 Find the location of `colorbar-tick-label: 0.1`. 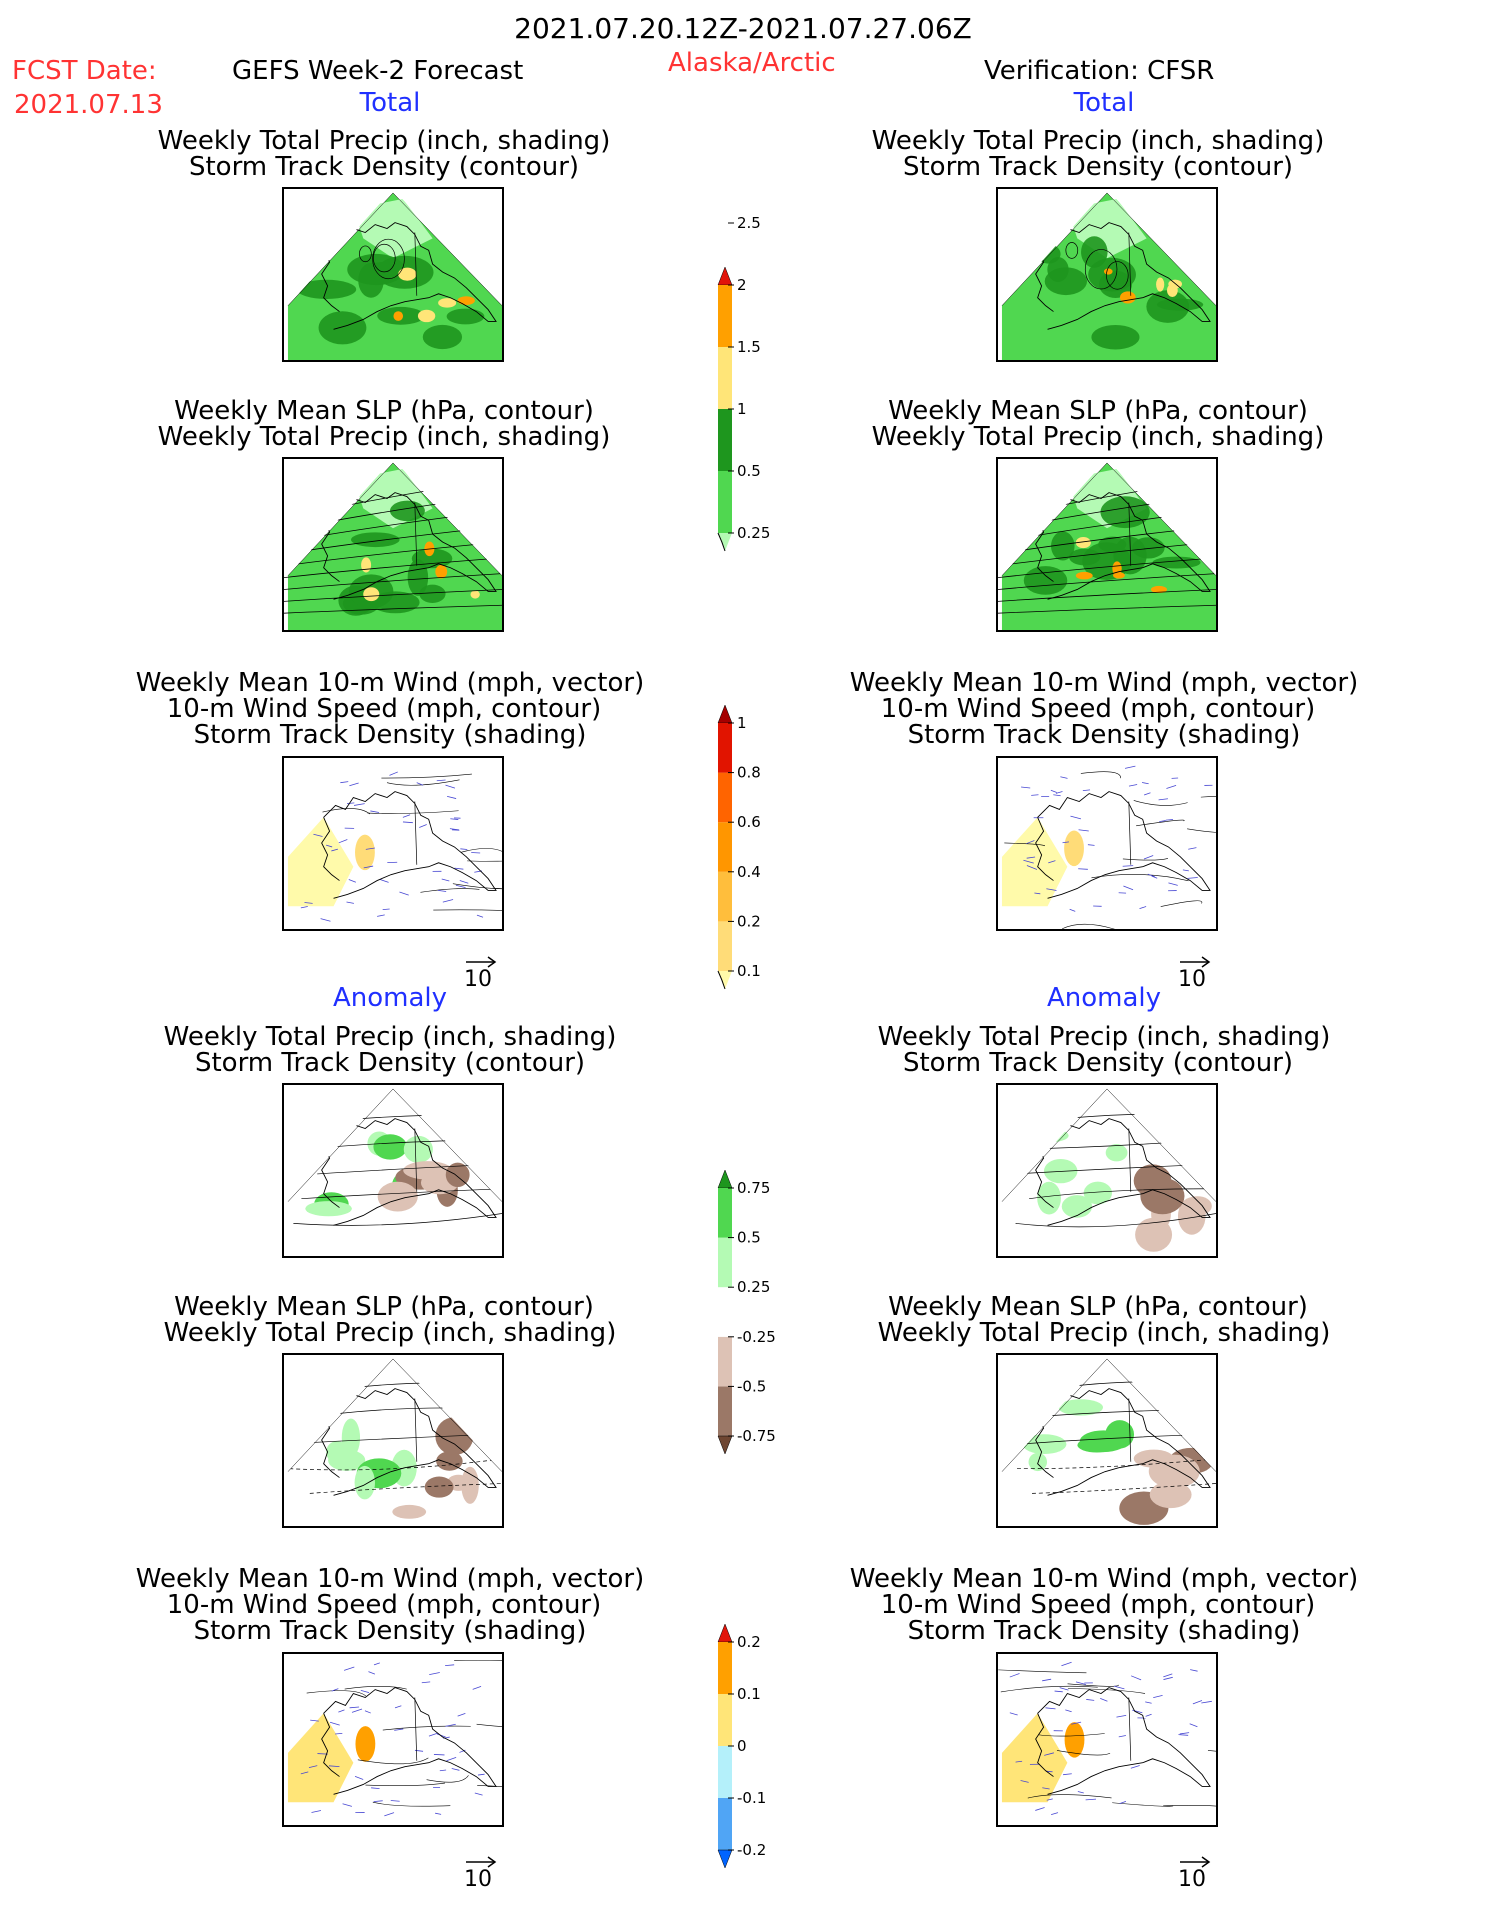

colorbar-tick-label: 0.1 is located at coordinates (749, 1694).